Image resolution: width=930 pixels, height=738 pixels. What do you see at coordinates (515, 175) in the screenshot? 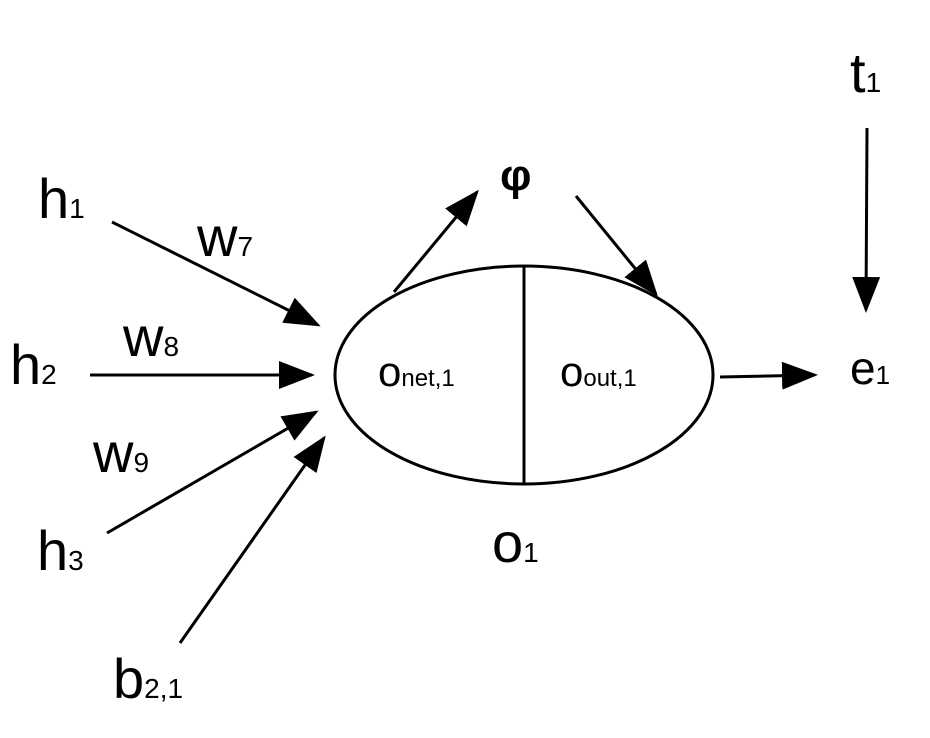
I see `label-phi: φ` at bounding box center [515, 175].